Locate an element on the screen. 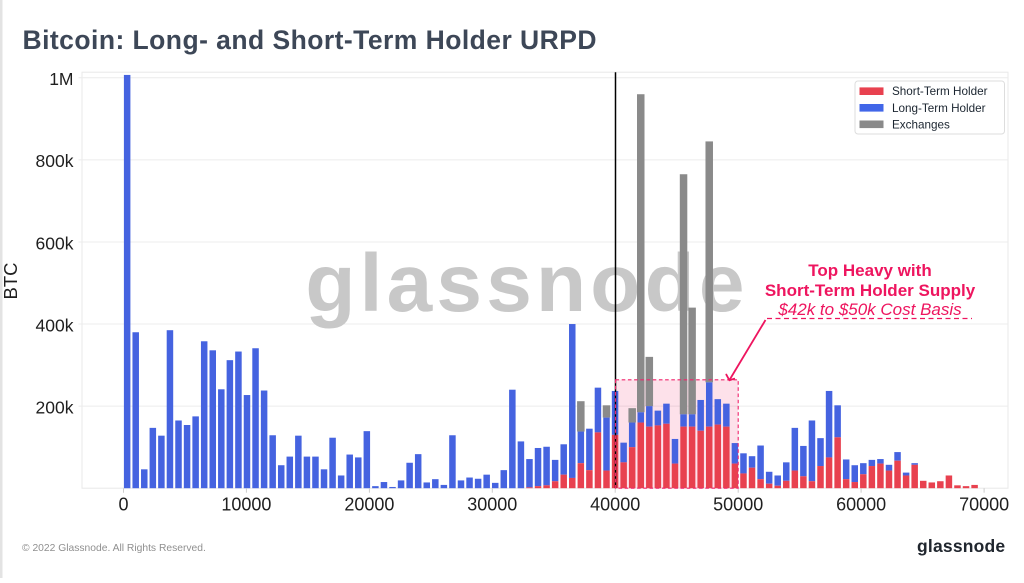  svg-text: 400k is located at coordinates (55, 325).